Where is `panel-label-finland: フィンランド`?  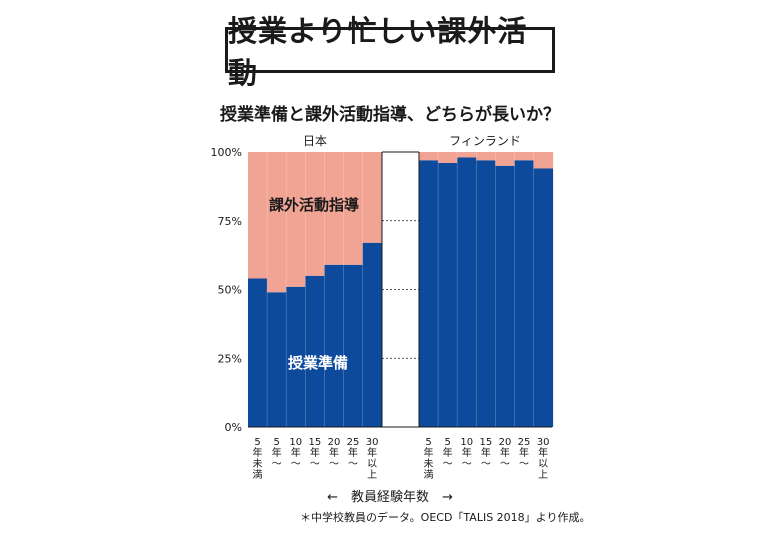
panel-label-finland: フィンランド is located at coordinates (485, 141).